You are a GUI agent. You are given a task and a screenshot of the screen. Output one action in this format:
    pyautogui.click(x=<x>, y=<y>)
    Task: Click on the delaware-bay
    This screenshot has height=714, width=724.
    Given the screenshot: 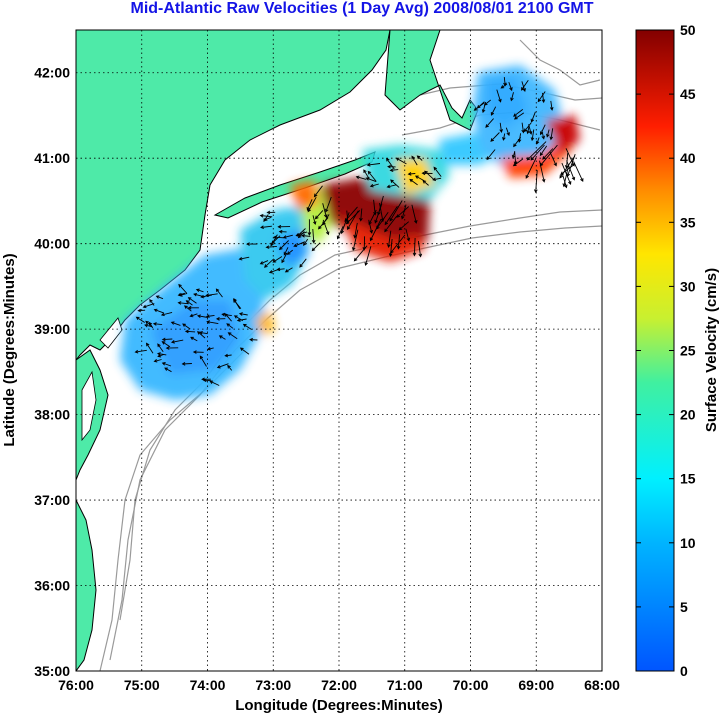 What is the action you would take?
    pyautogui.click(x=111, y=333)
    